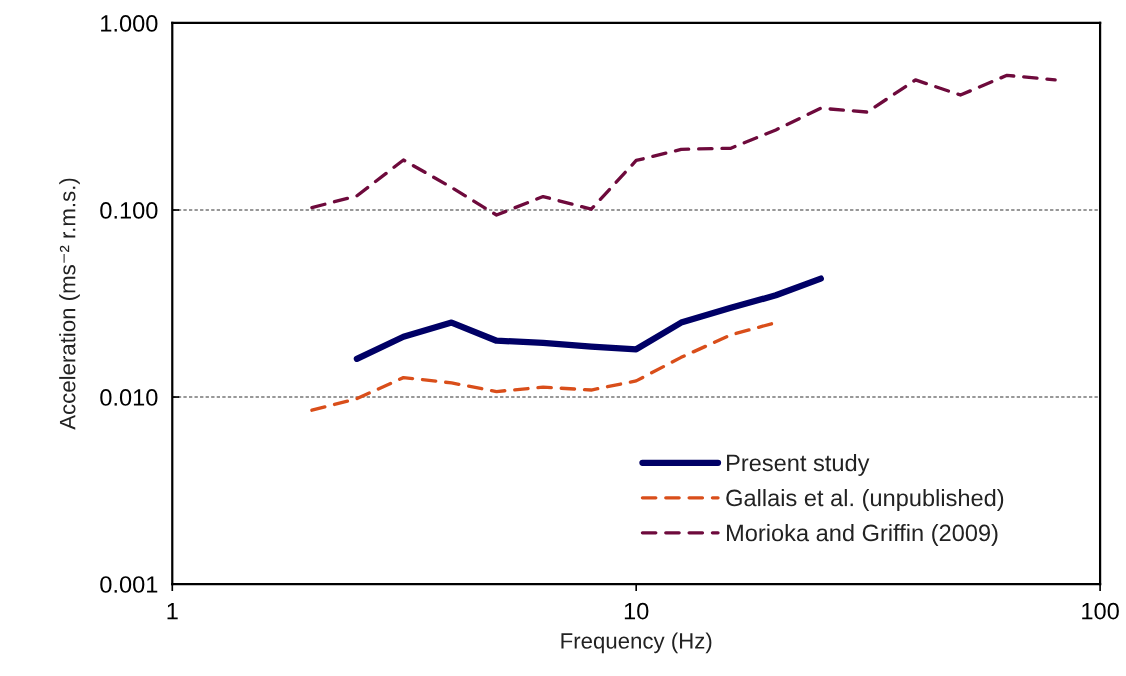  What do you see at coordinates (636, 611) in the screenshot?
I see `x-tick-label: 10` at bounding box center [636, 611].